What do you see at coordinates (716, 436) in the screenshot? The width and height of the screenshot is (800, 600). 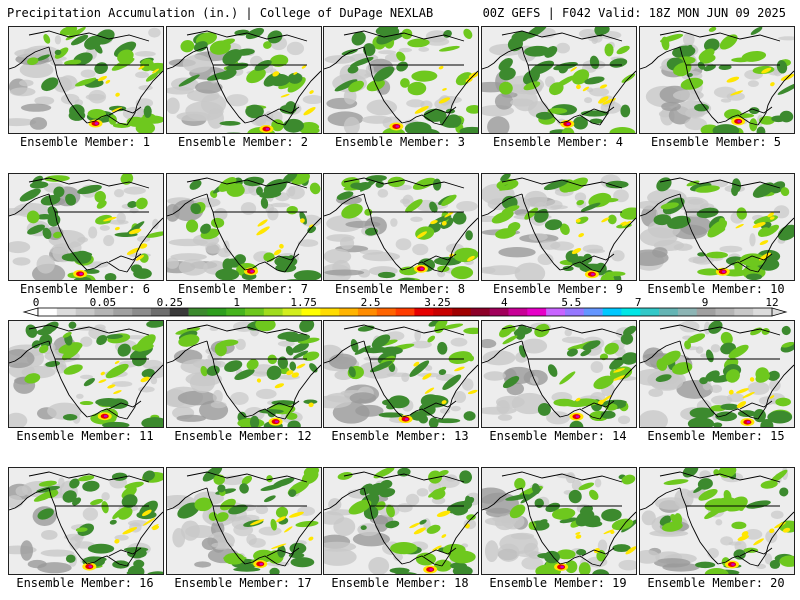 I see `ensemble-member-label: Ensemble Member: 15` at bounding box center [716, 436].